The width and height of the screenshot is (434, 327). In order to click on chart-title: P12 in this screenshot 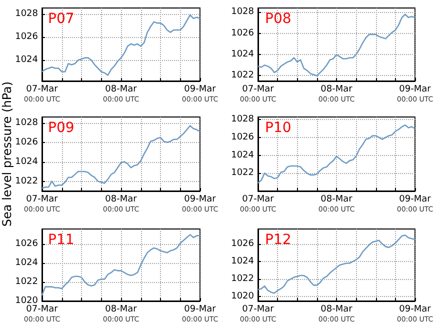, I will do `click(278, 240)`.